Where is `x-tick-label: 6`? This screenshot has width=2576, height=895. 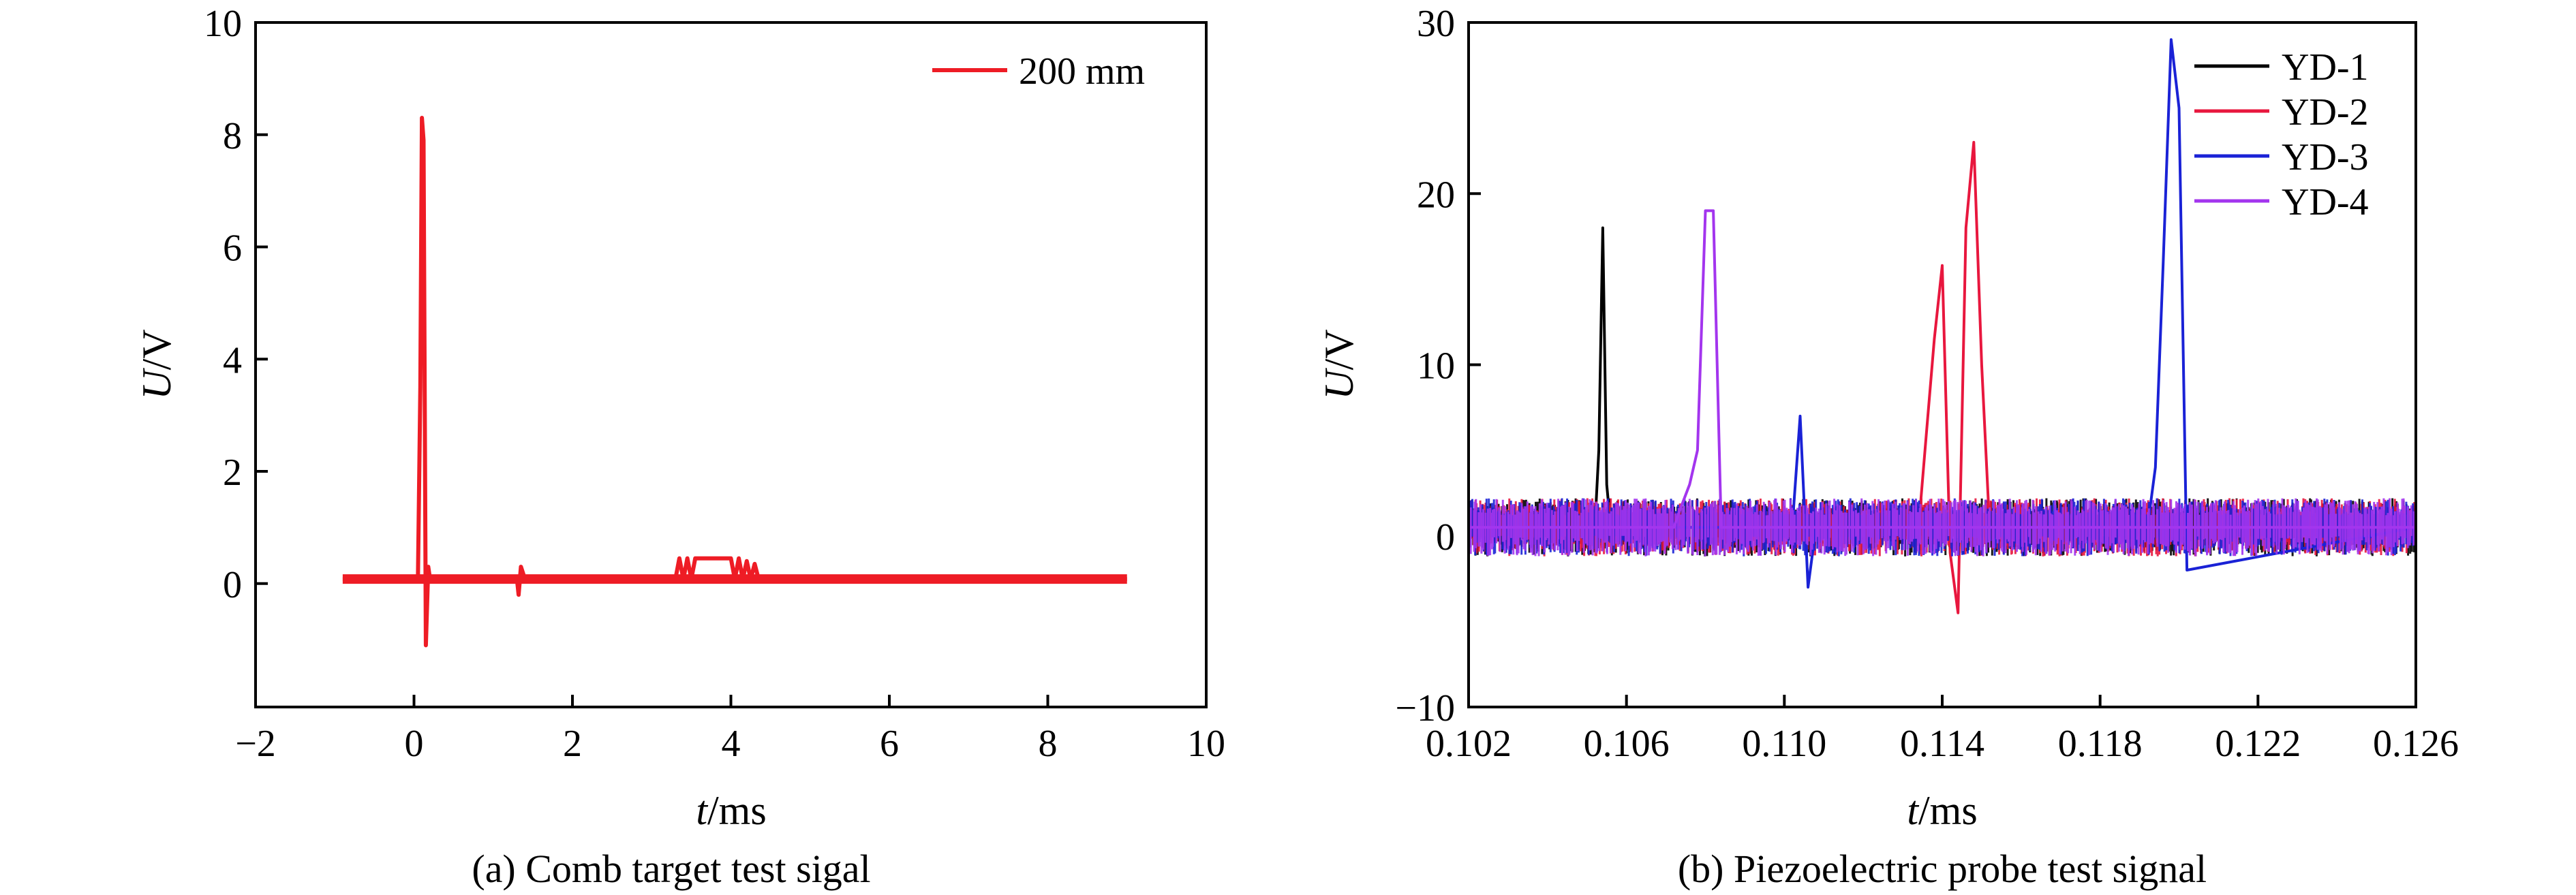 x-tick-label: 6 is located at coordinates (890, 744).